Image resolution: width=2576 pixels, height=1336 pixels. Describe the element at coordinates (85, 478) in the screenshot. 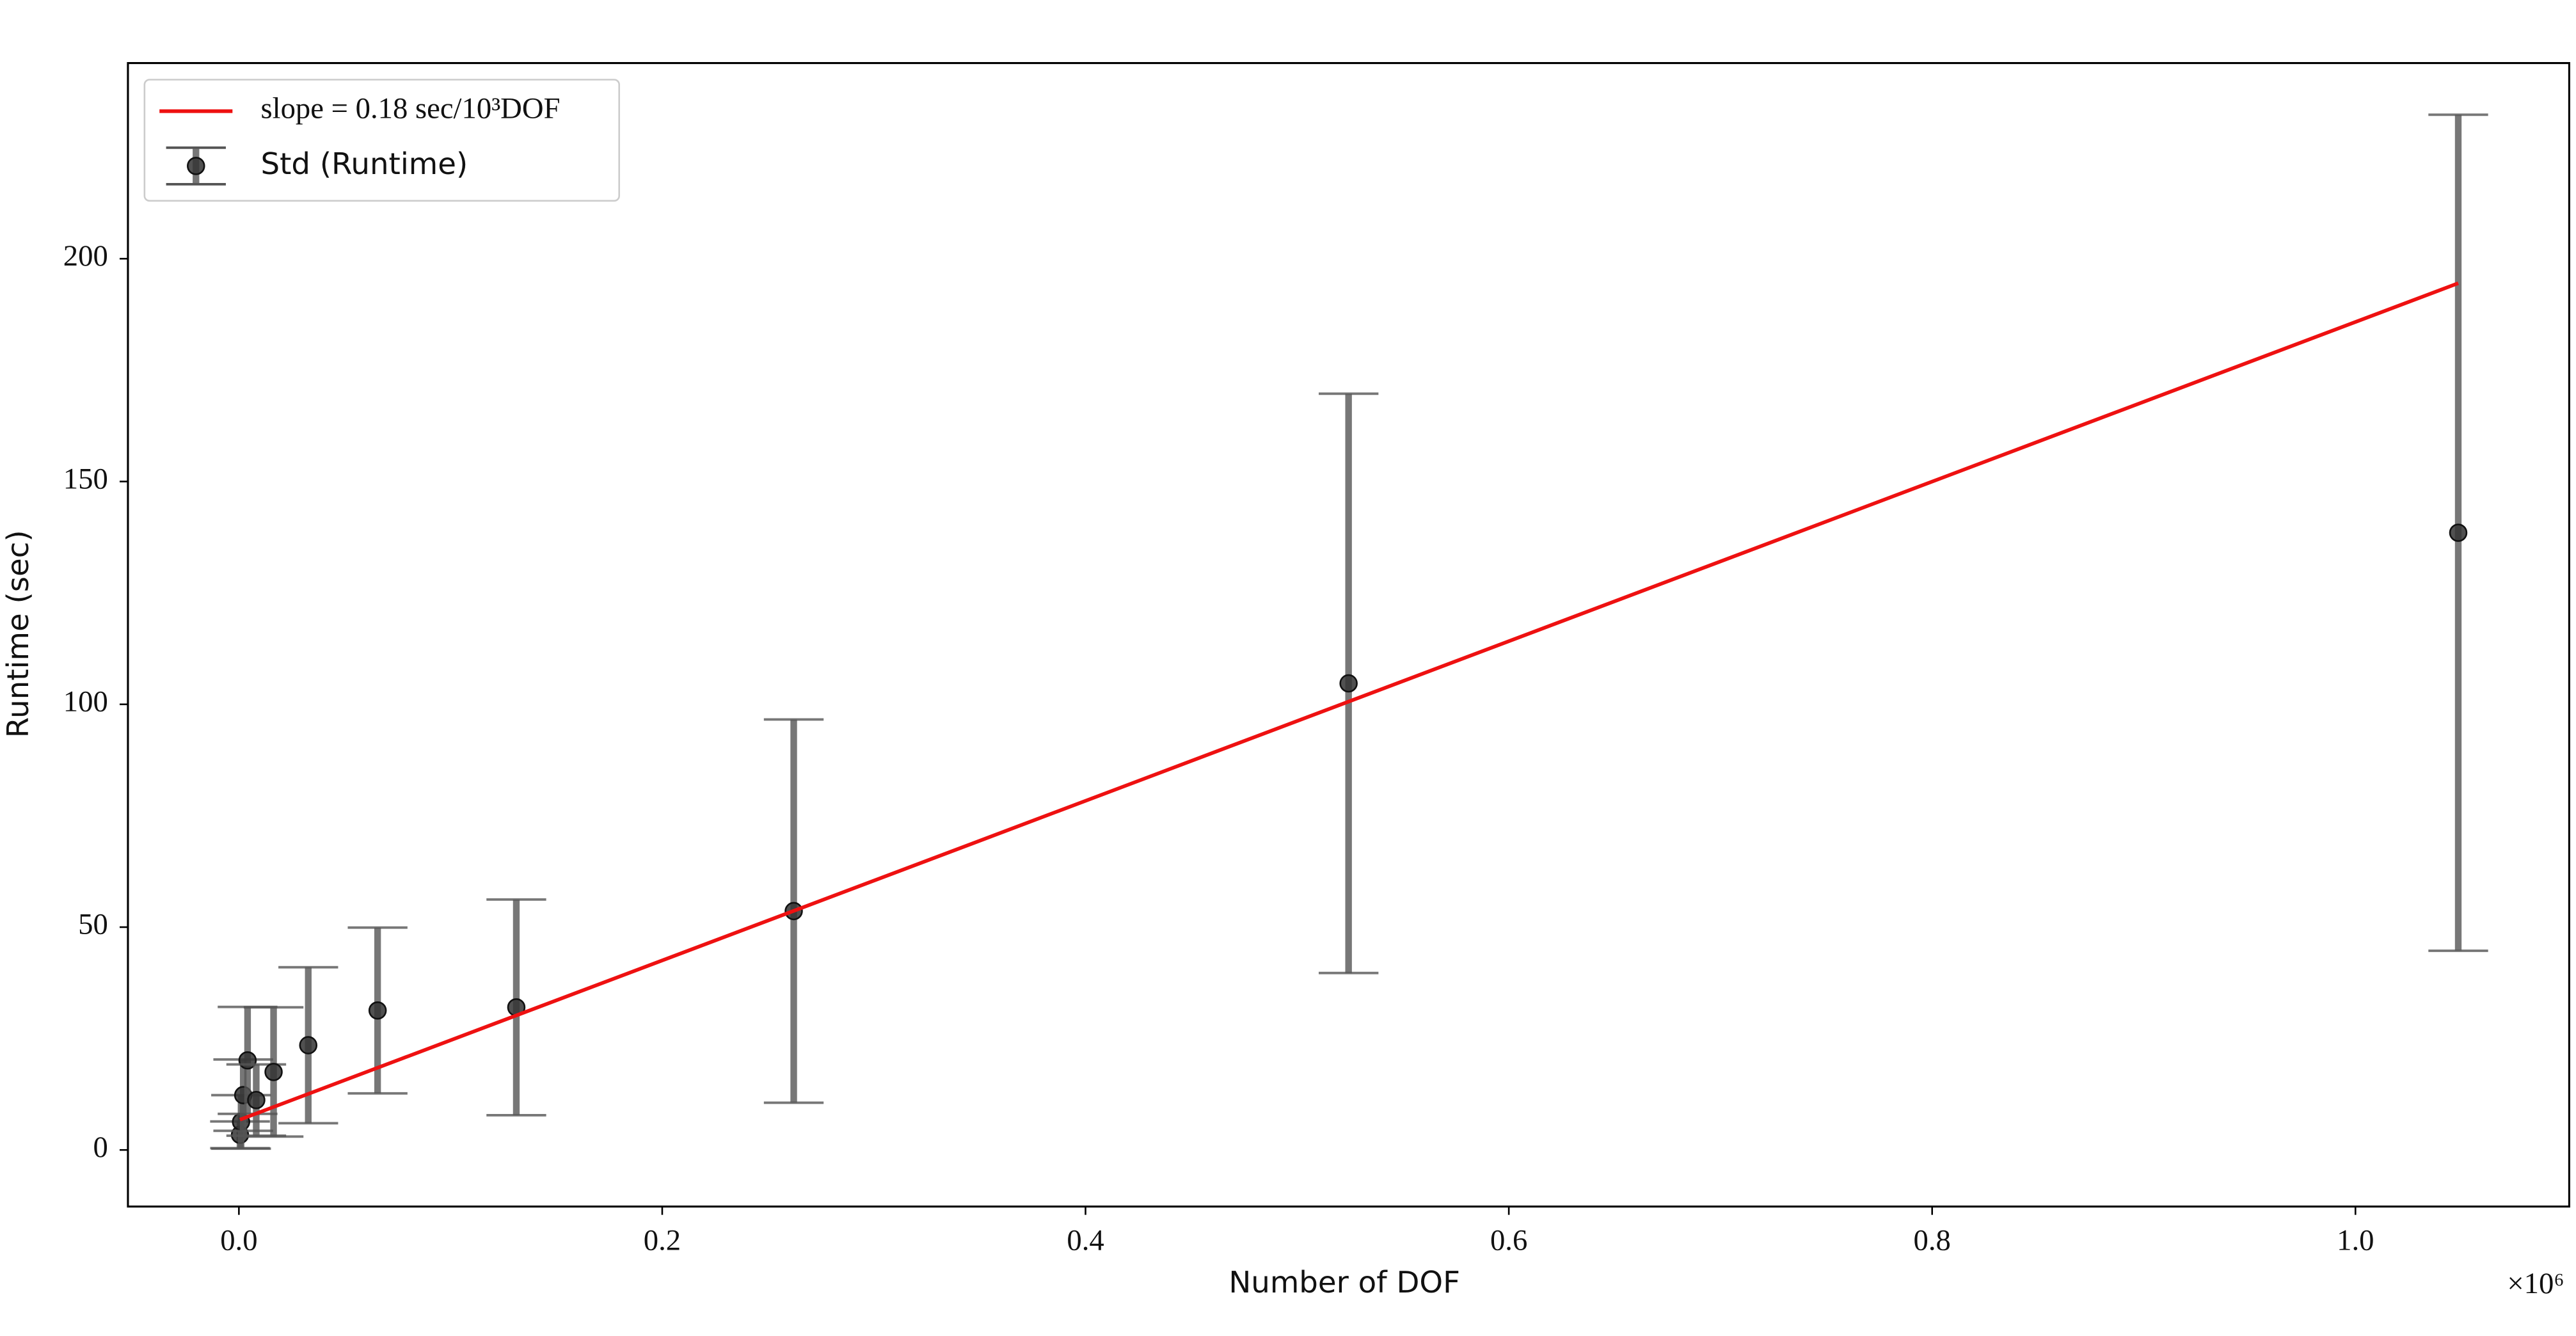

I see `y-tick-label: 150` at that location.